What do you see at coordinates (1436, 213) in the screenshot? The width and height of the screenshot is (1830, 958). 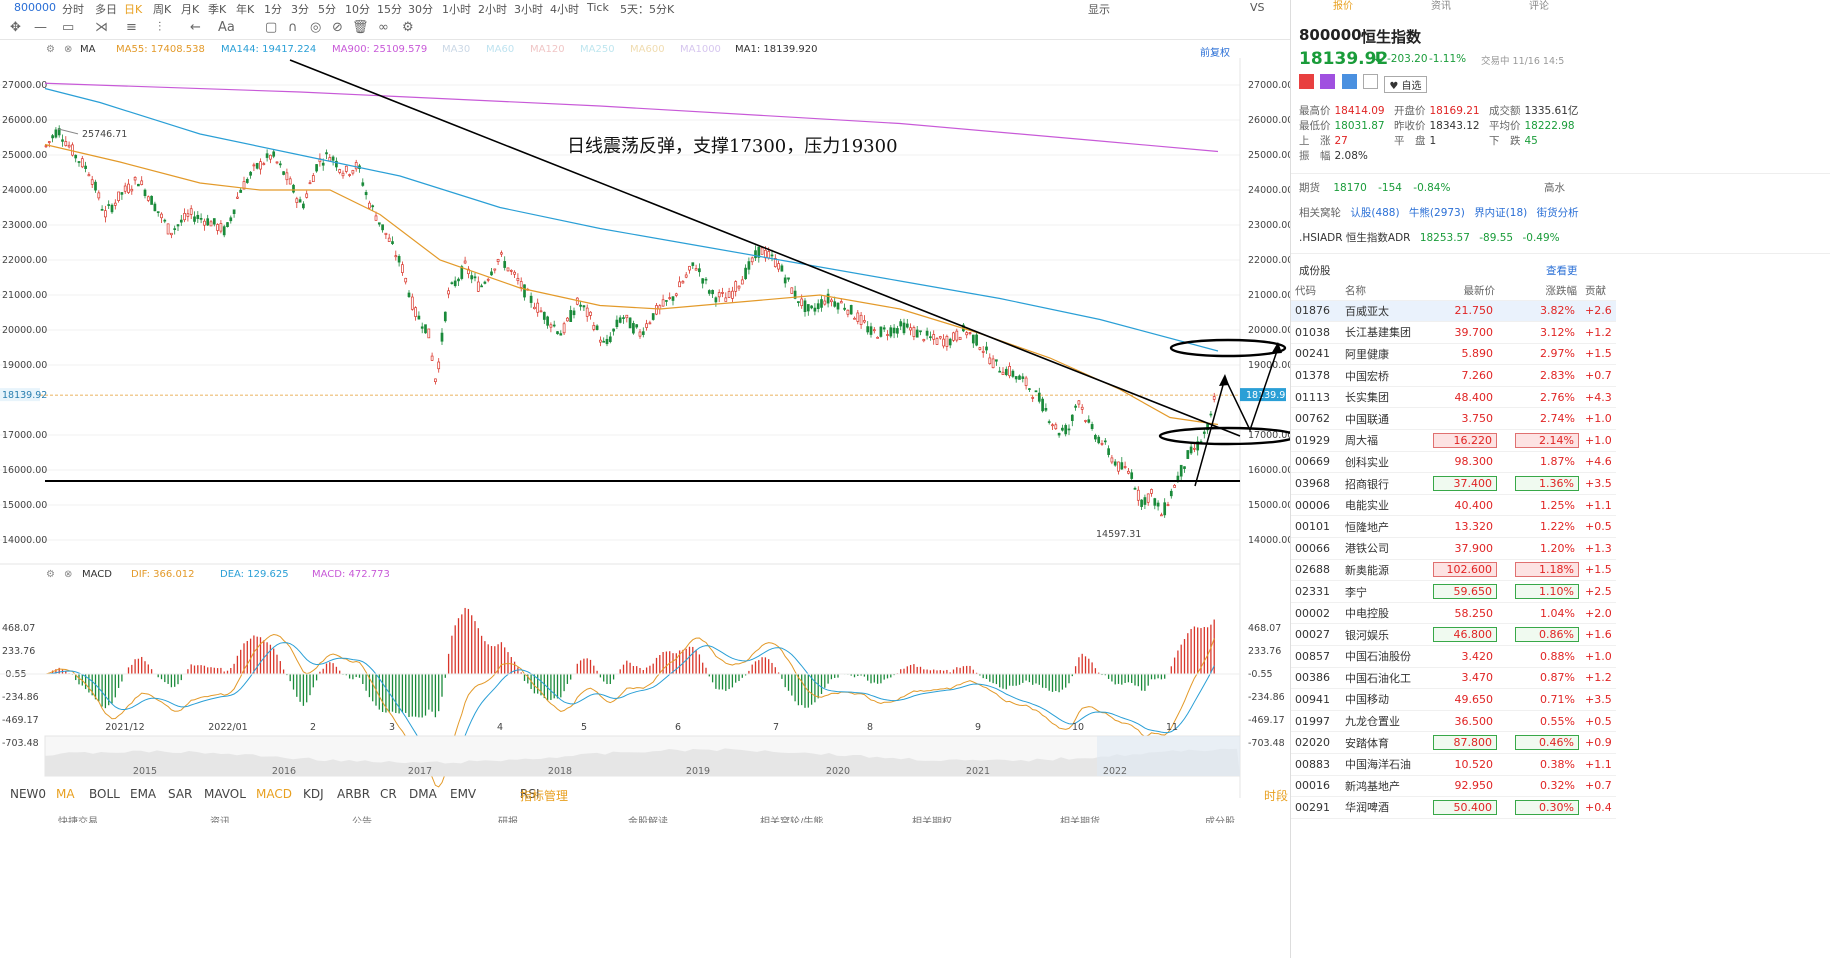 I see `cbbc-link: 牛熊(2973)` at bounding box center [1436, 213].